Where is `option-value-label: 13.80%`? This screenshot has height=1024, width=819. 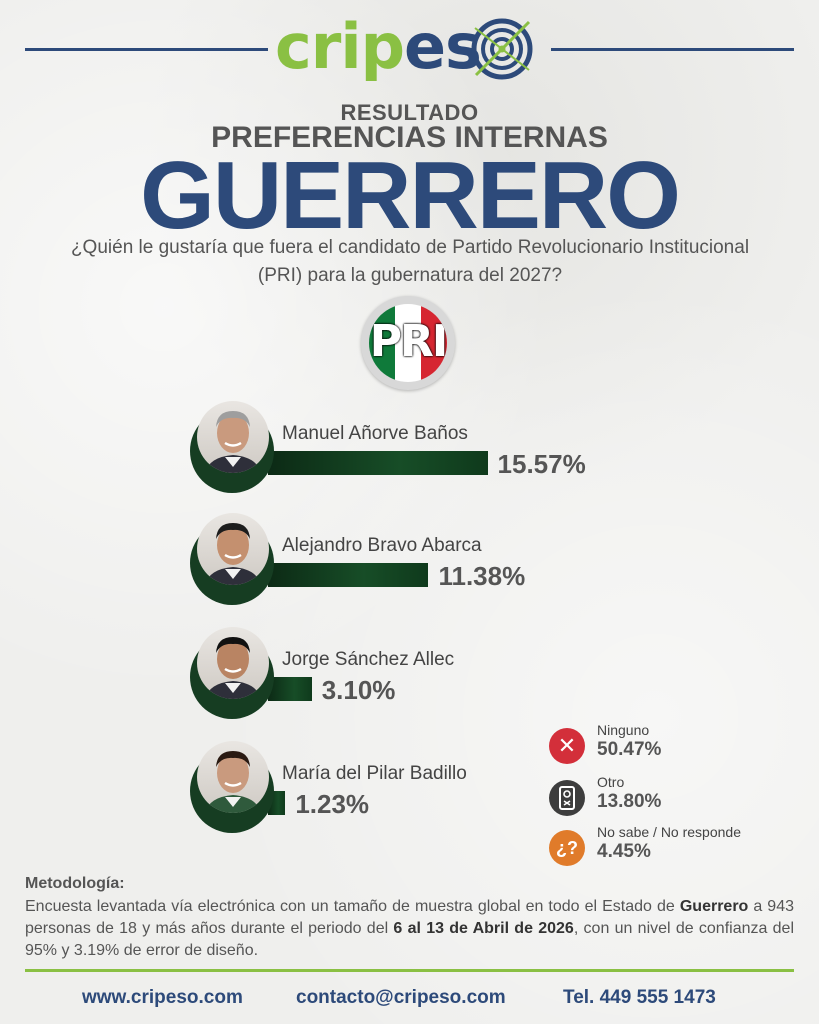
option-value-label: 13.80% is located at coordinates (629, 801).